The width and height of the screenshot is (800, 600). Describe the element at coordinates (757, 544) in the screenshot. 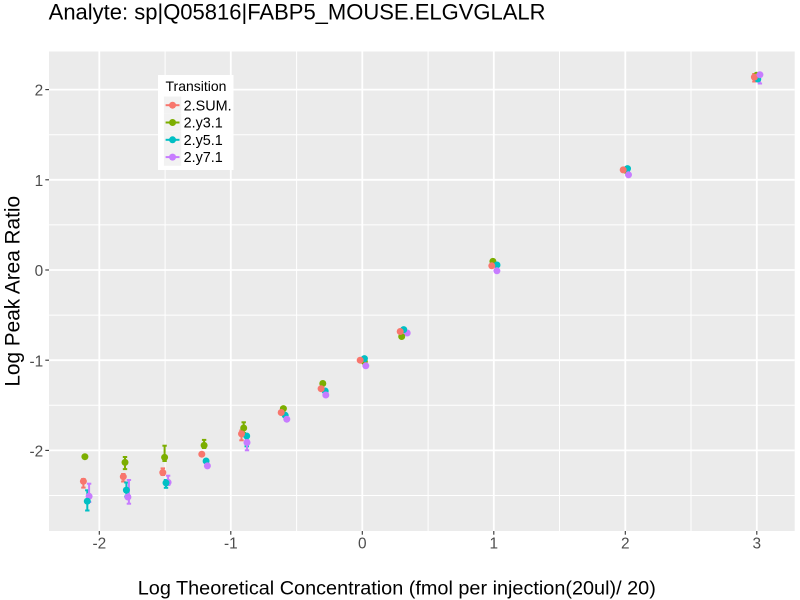

I see `svg-text: 3` at that location.